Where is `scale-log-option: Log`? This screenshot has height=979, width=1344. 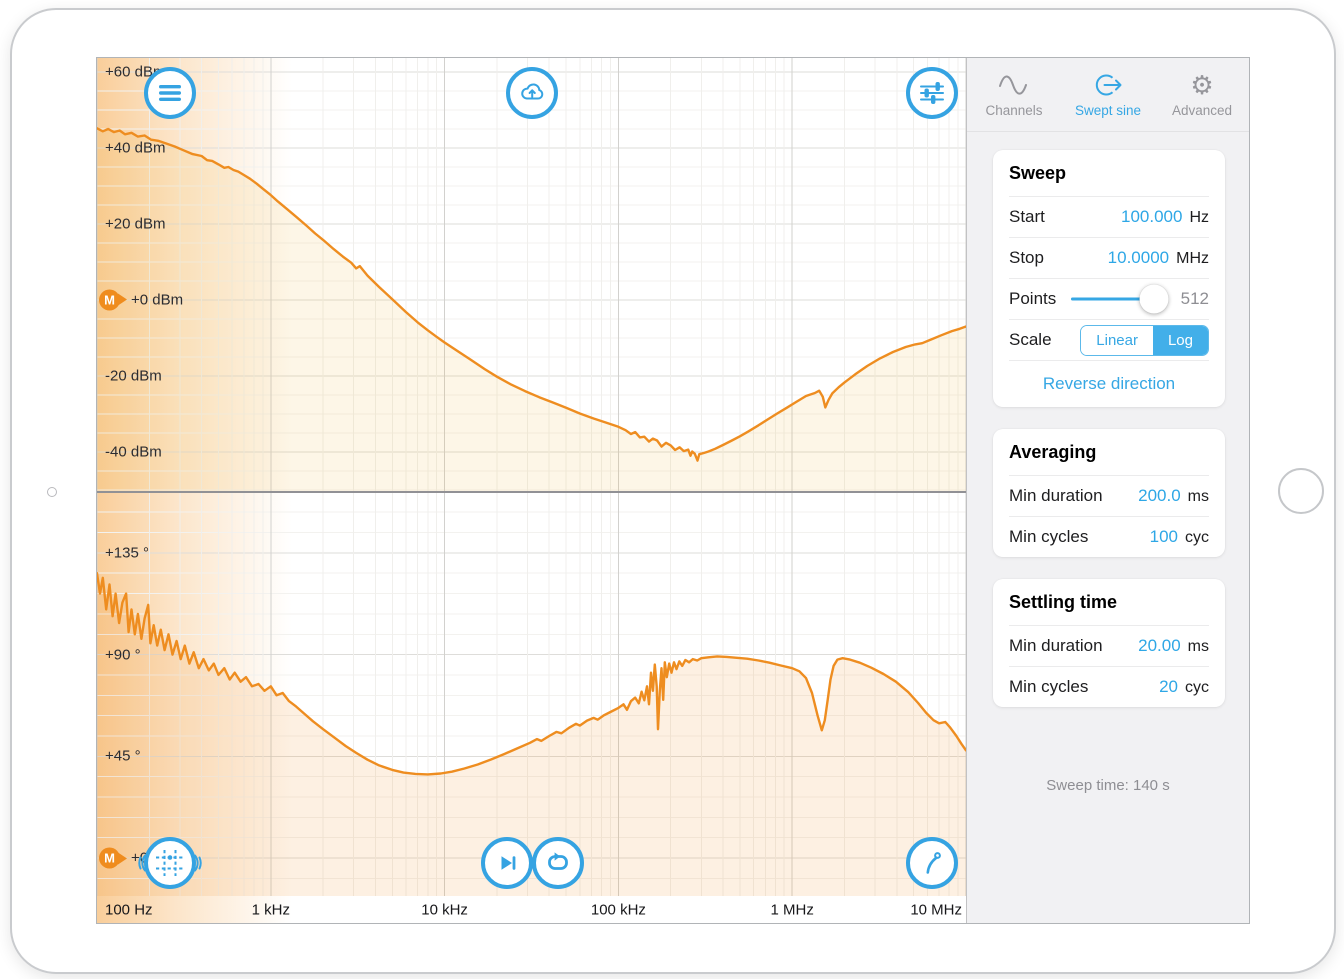
scale-log-option: Log is located at coordinates (1180, 340).